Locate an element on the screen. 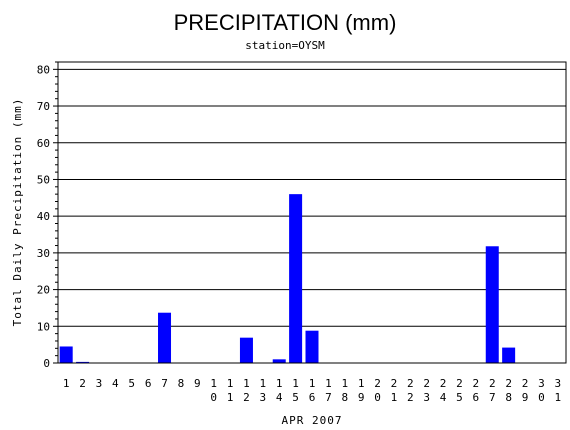 This screenshot has width=570, height=430. y-axis-ticks: 0 10 20 30 40 50 60 70 80 is located at coordinates (47, 215).